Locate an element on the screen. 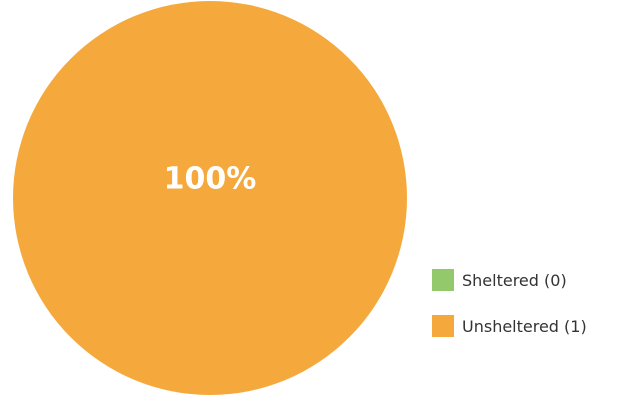 This screenshot has height=400, width=634. legend-item-unsheltered: Unsheltered (1) is located at coordinates (509, 326).